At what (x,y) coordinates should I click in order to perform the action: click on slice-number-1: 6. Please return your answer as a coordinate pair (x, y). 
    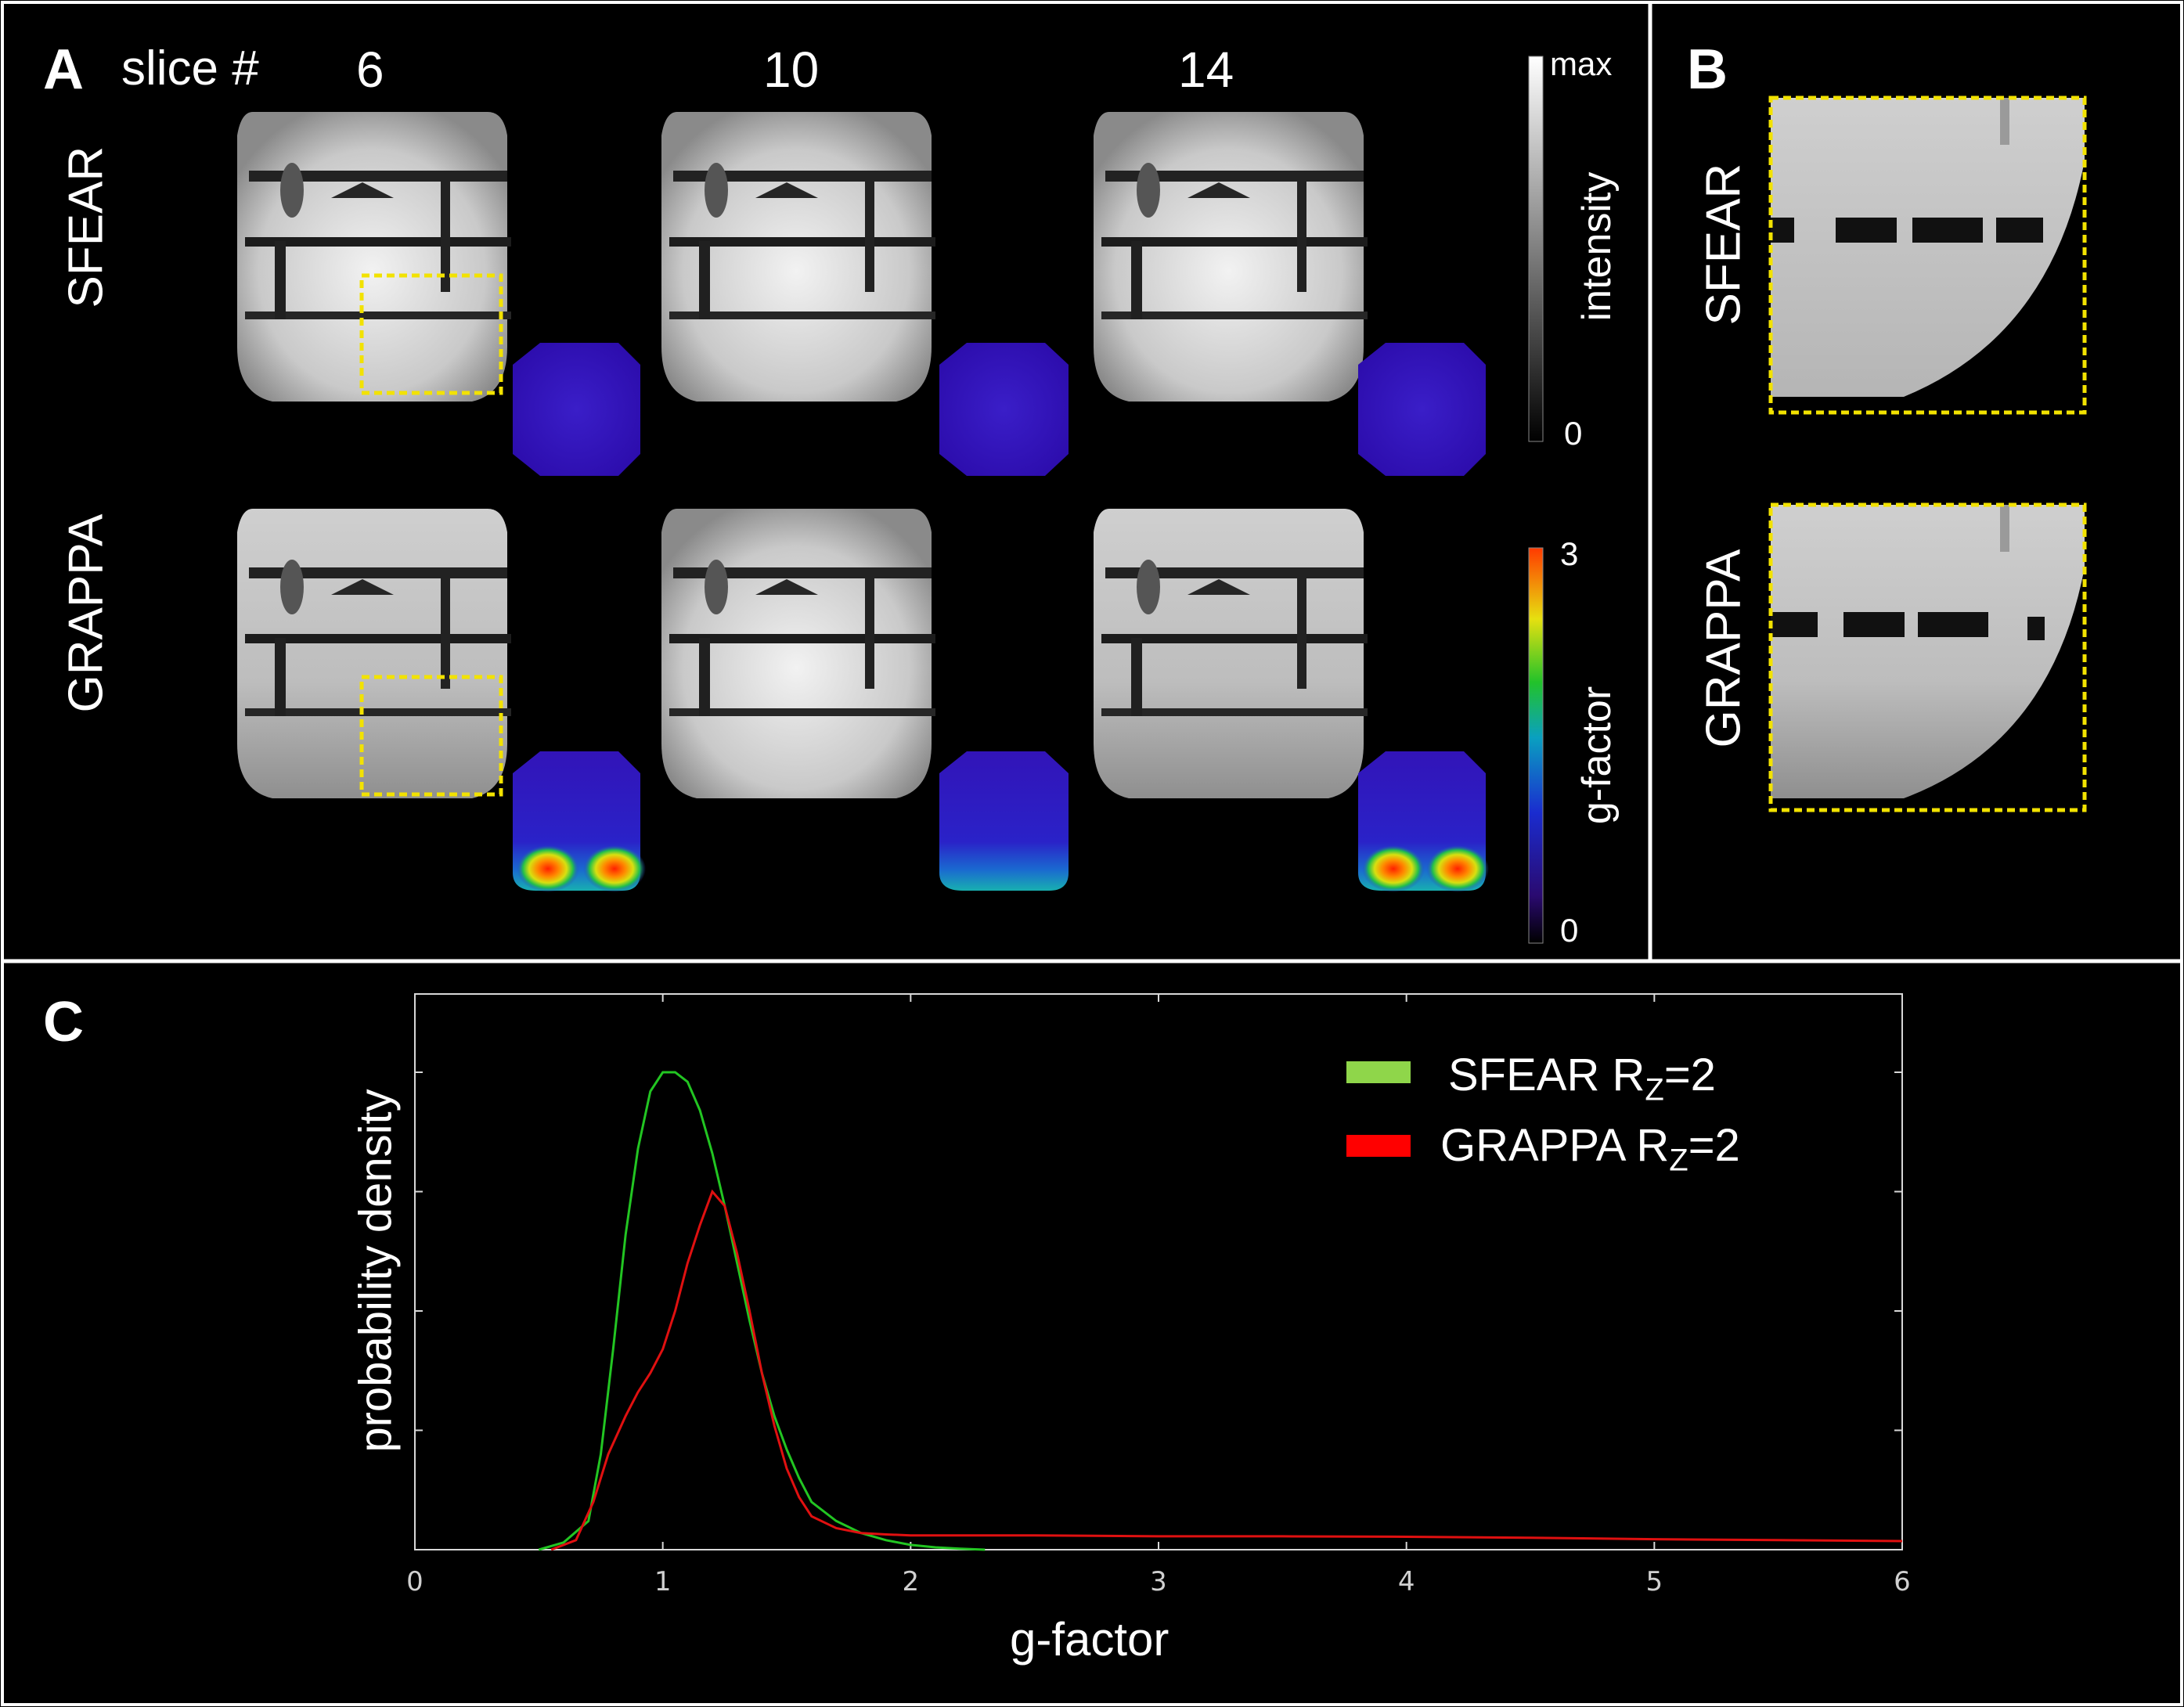
    Looking at the image, I should click on (370, 69).